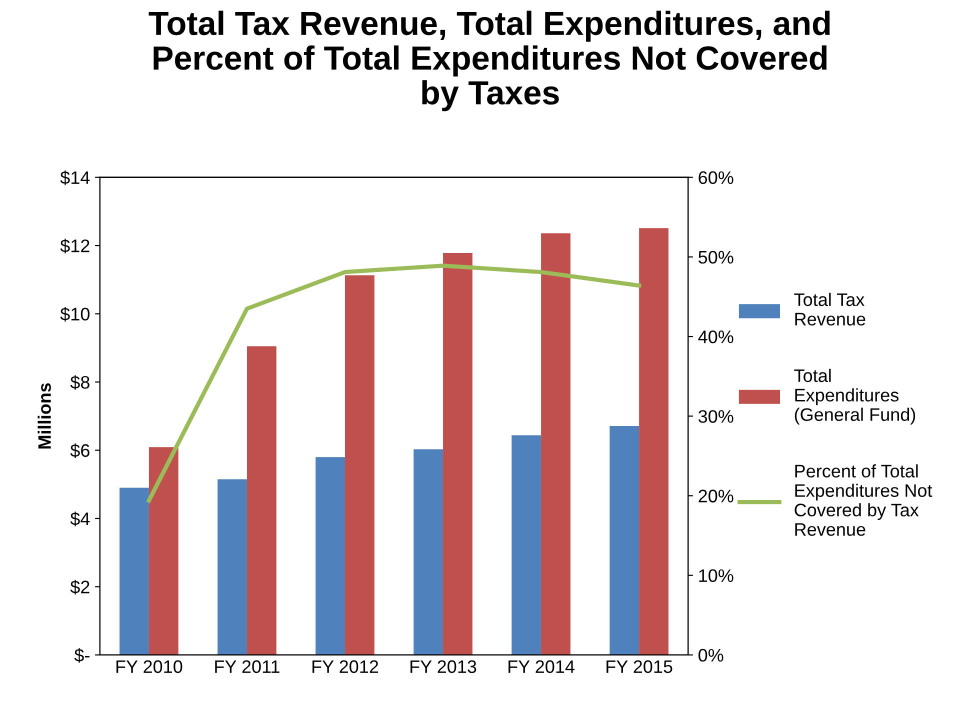  What do you see at coordinates (711, 655) in the screenshot?
I see `y2-tick-label: 0%` at bounding box center [711, 655].